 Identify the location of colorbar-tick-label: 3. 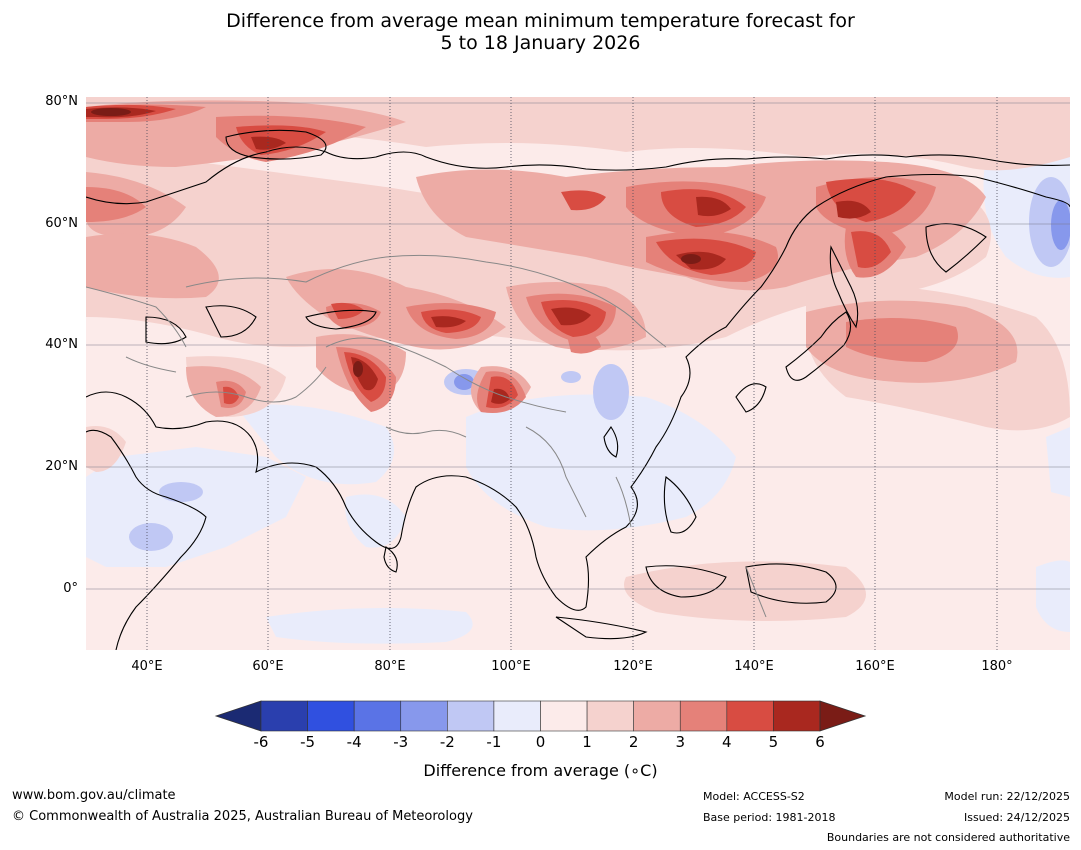
(680, 742).